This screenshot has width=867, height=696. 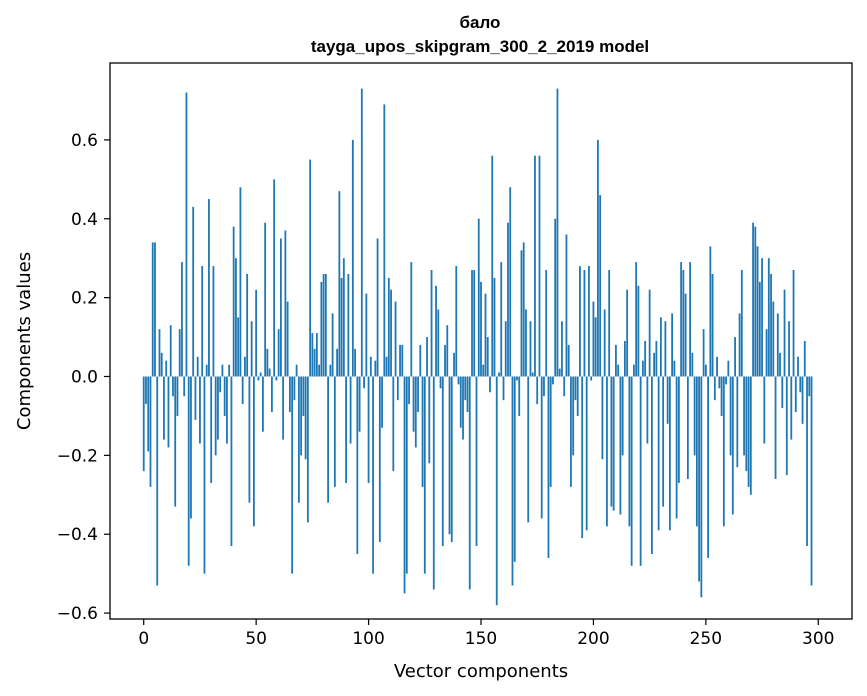 What do you see at coordinates (77, 614) in the screenshot?
I see `y-tick-label: −0.6` at bounding box center [77, 614].